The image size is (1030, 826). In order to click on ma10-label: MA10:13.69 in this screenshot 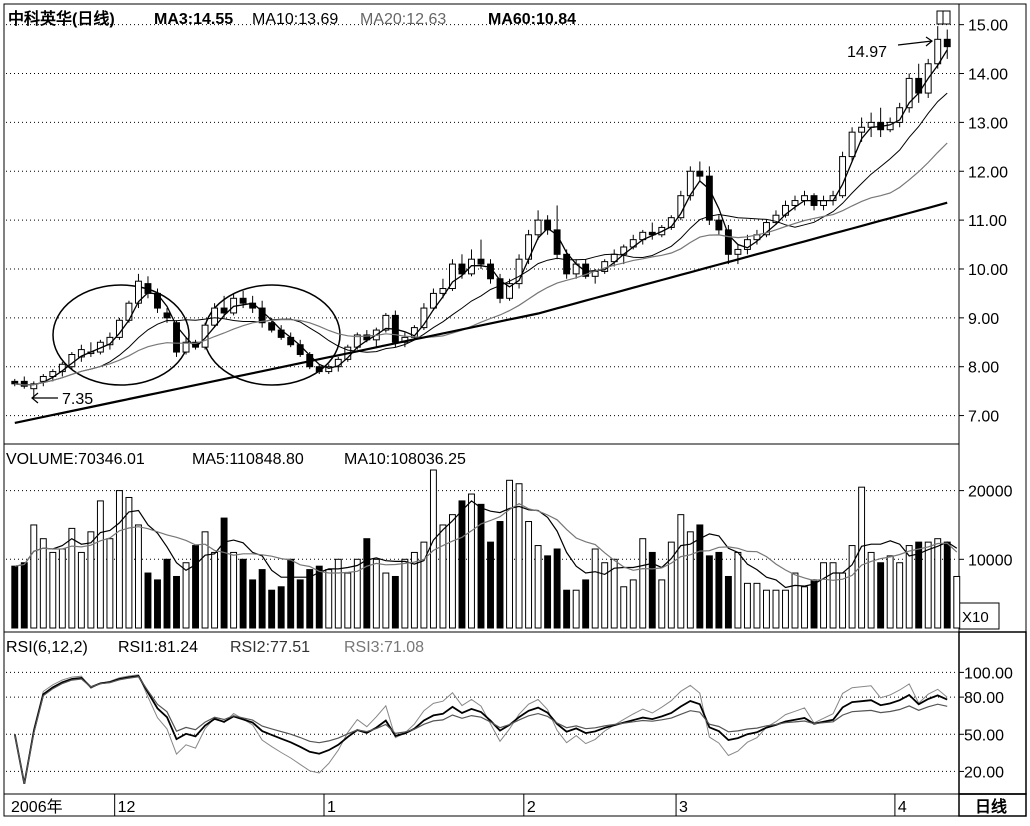, I will do `click(295, 19)`.